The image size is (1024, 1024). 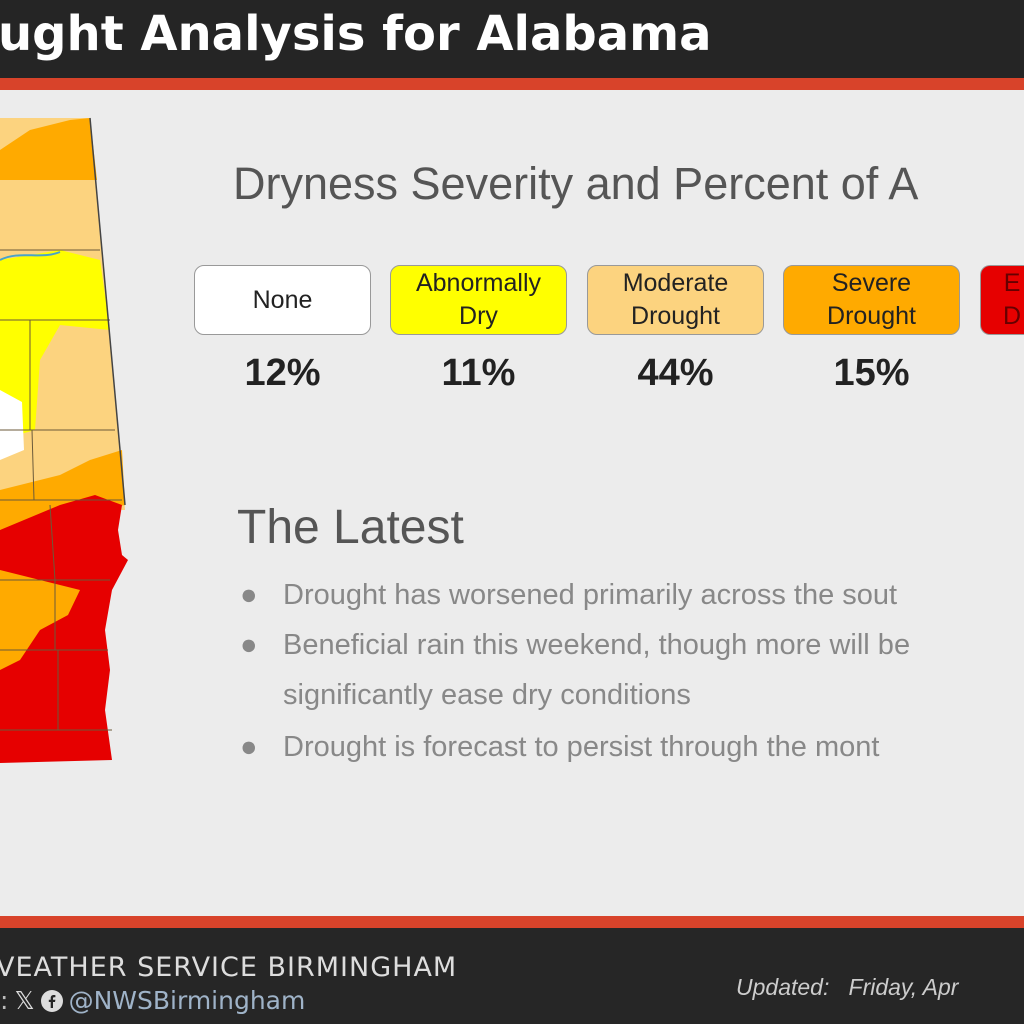 What do you see at coordinates (871, 373) in the screenshot?
I see `percent-severe: 15%` at bounding box center [871, 373].